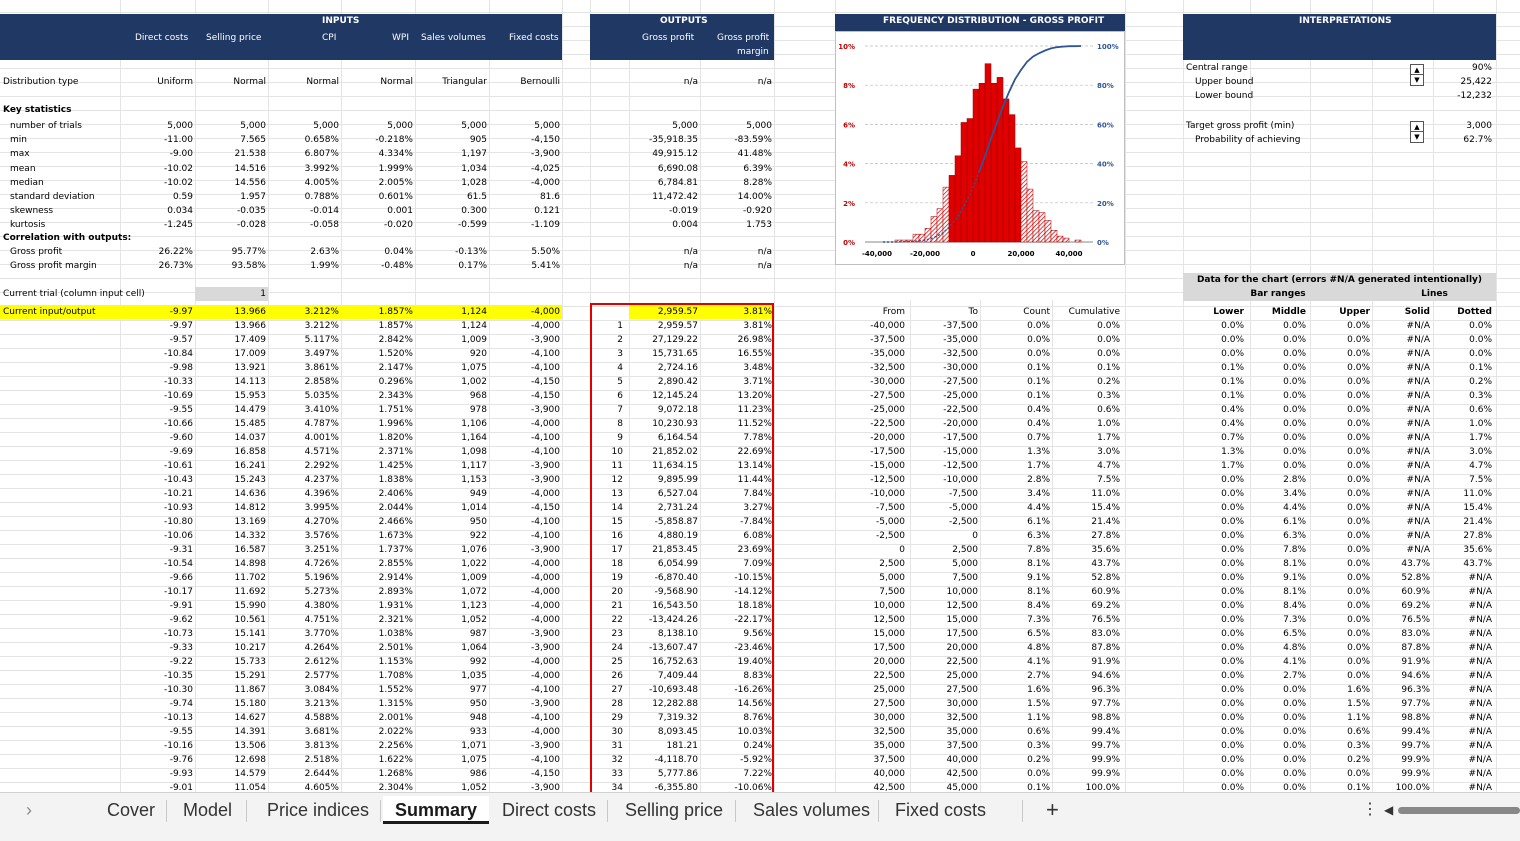  I want to click on trial-cell: -9.55, so click(181, 410).